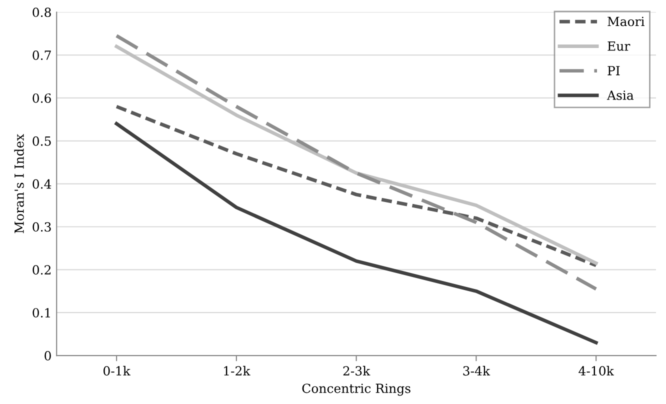 The image size is (666, 404). Describe the element at coordinates (41, 55) in the screenshot. I see `y-tick-label: 0.7` at that location.